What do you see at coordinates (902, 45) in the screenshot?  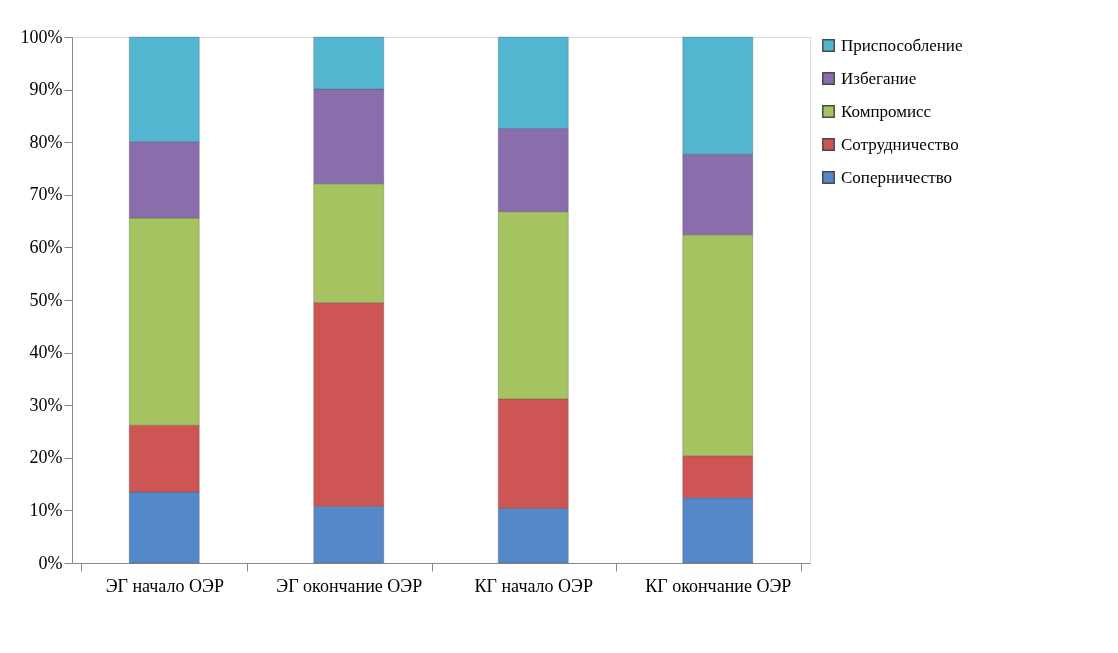 I see `legend-label: Приспособление` at bounding box center [902, 45].